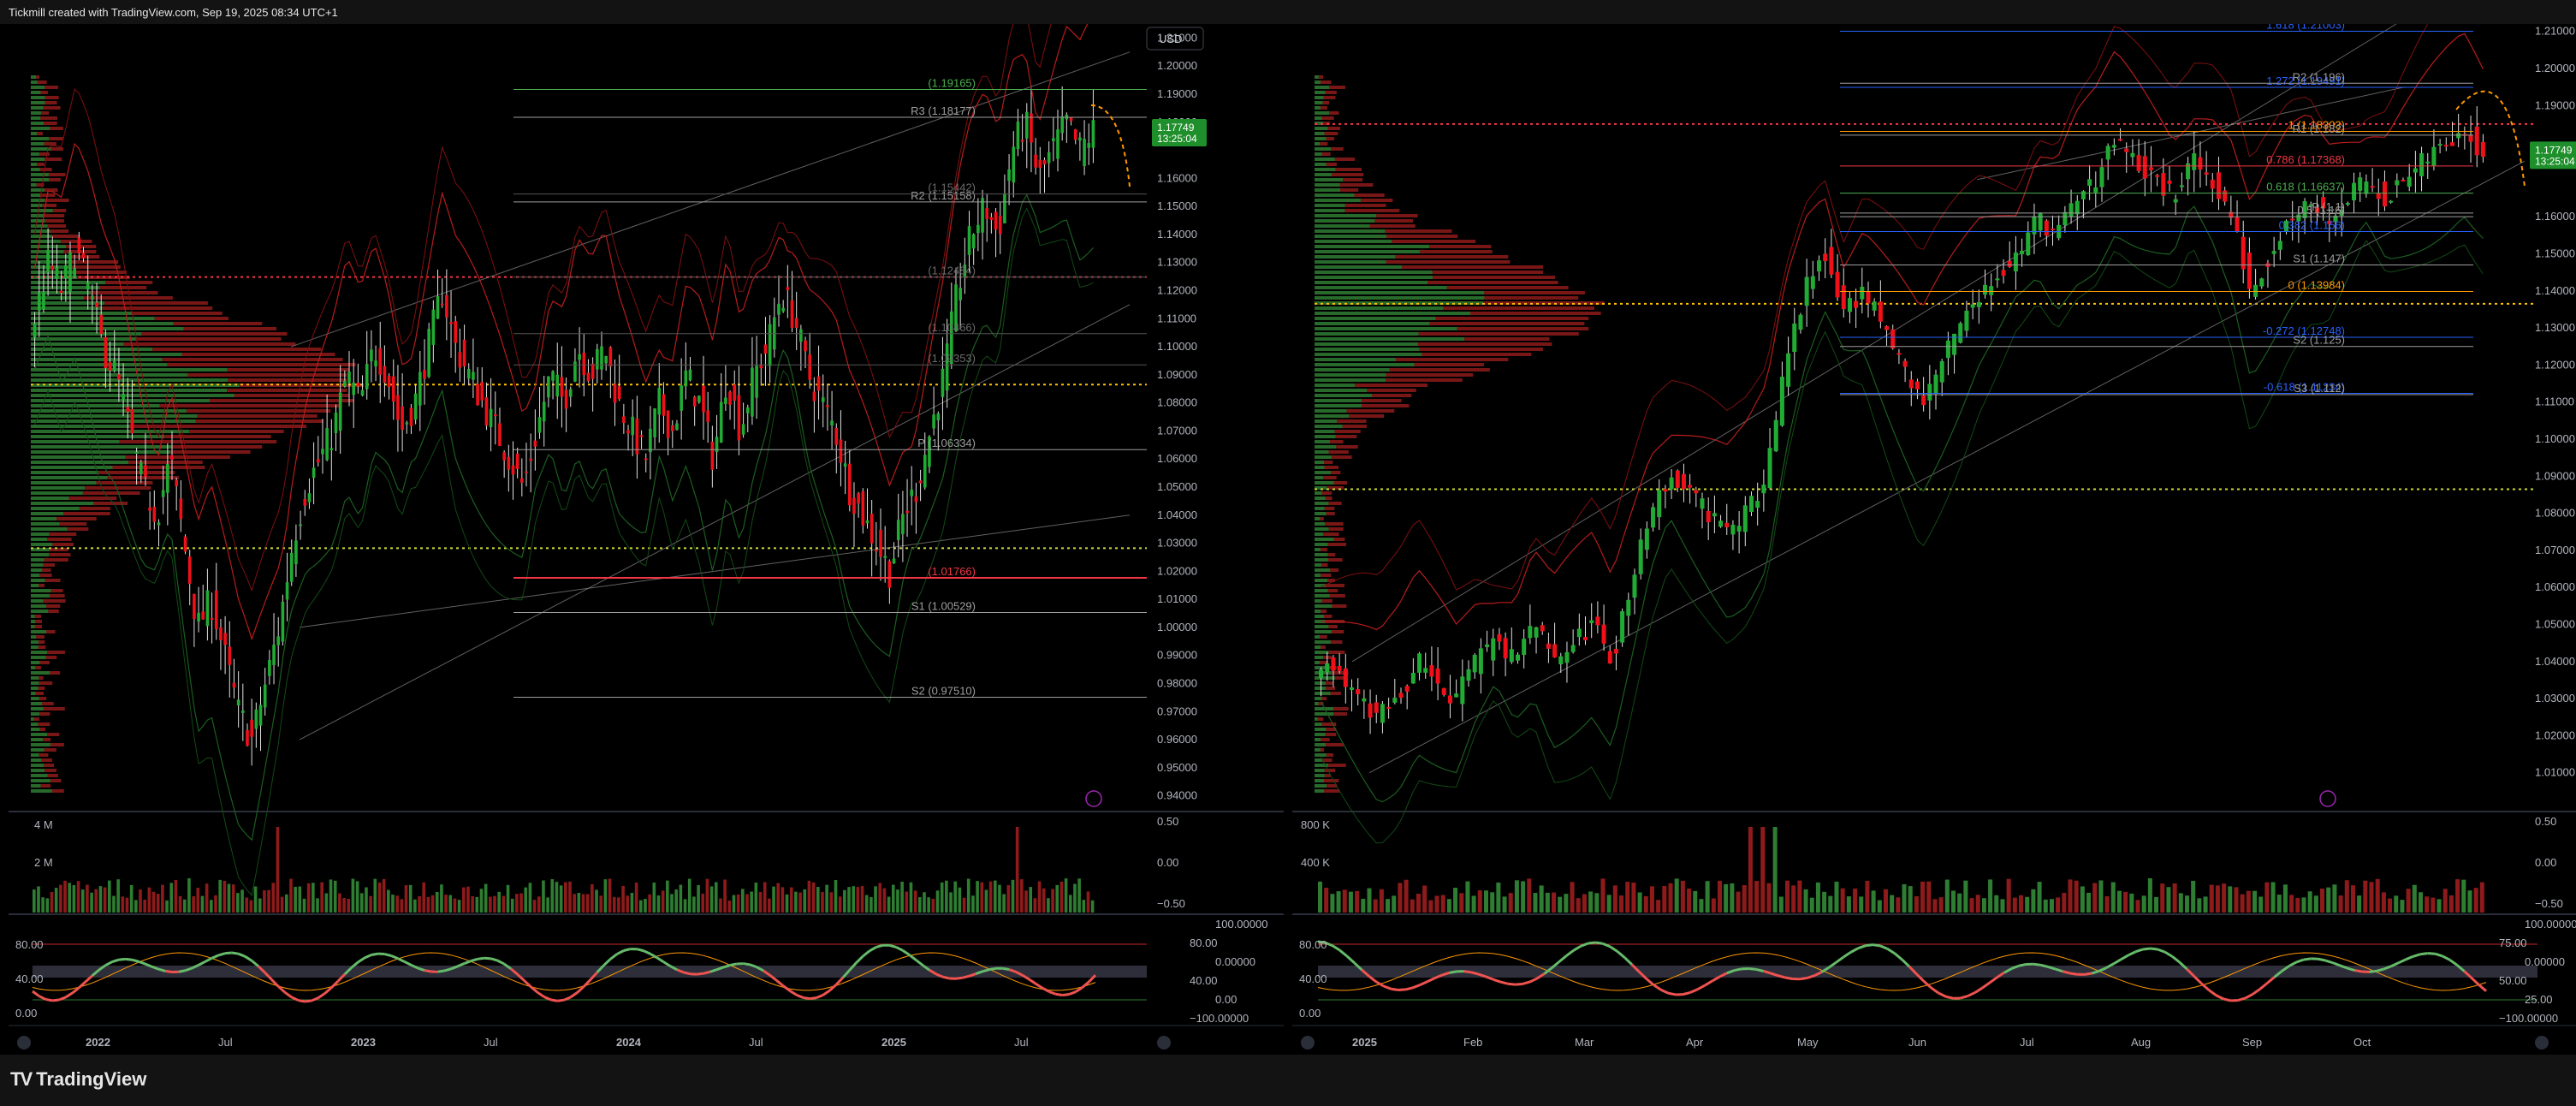 This screenshot has width=2576, height=1106. What do you see at coordinates (2319, 388) in the screenshot?
I see `price-level-label: S3 (1.112)` at bounding box center [2319, 388].